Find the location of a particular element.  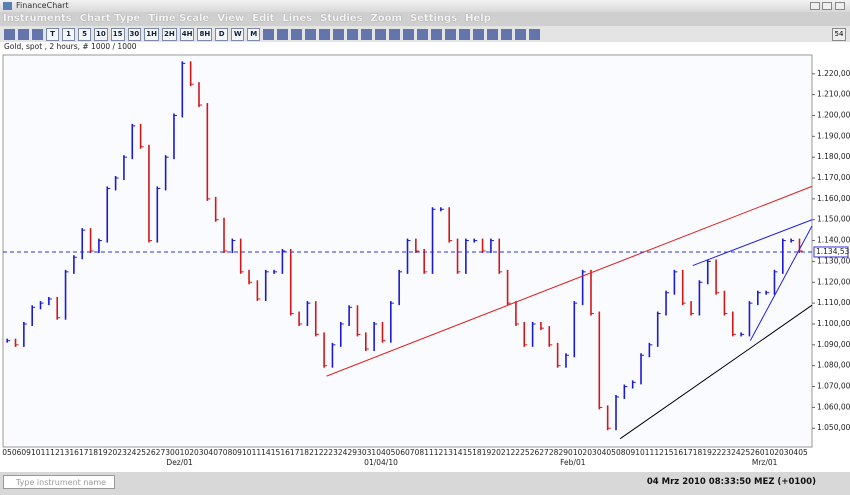

menu-item: Help is located at coordinates (478, 18).